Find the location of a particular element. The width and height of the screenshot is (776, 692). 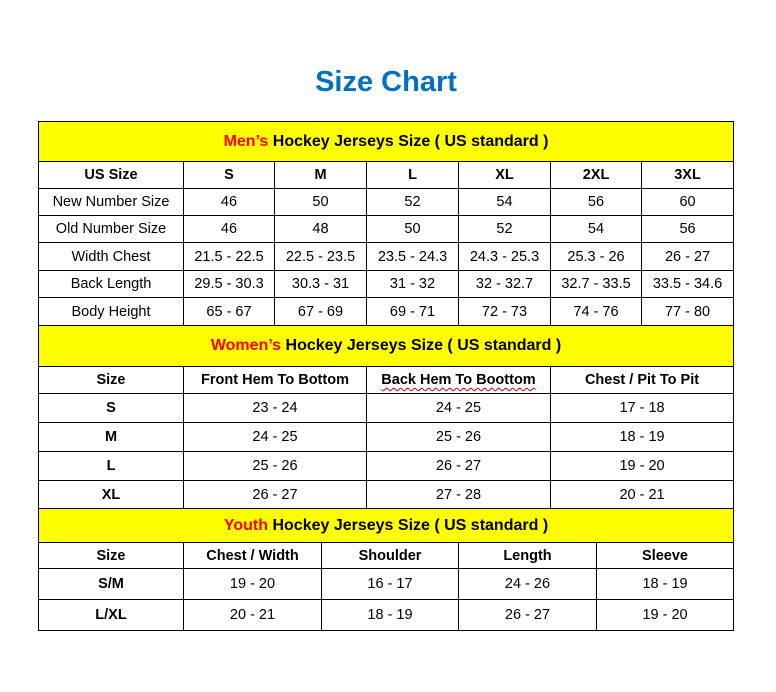

table-cell: 23 - 24 is located at coordinates (275, 408).